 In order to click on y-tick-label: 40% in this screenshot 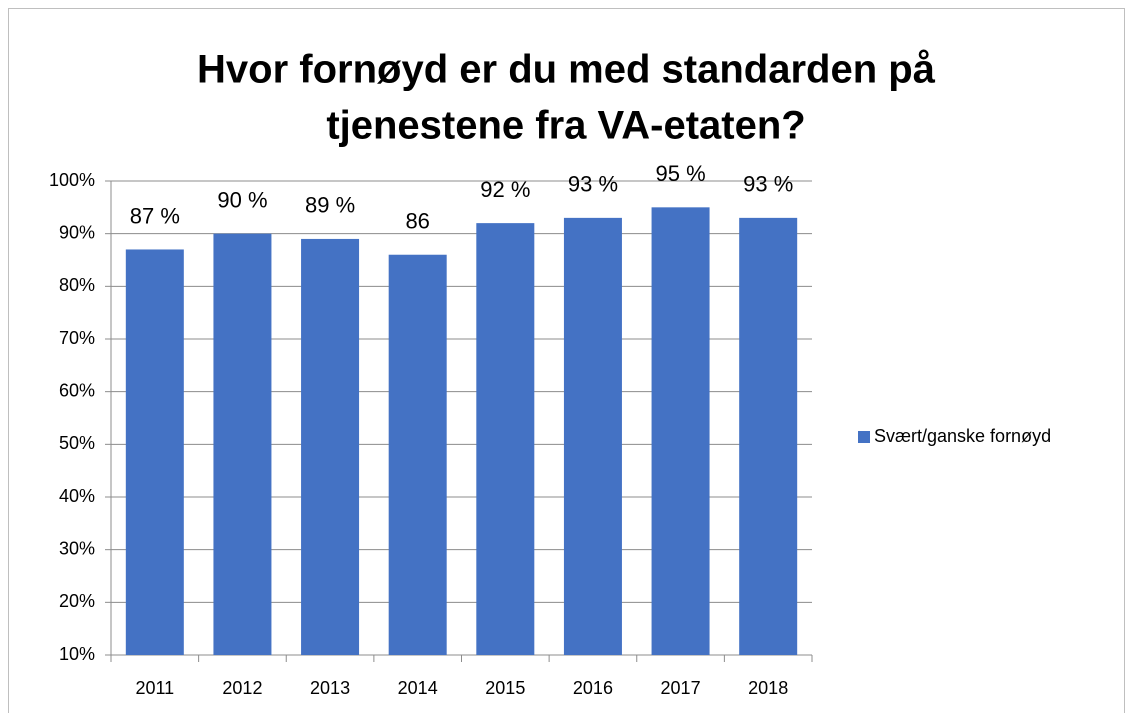, I will do `click(77, 496)`.